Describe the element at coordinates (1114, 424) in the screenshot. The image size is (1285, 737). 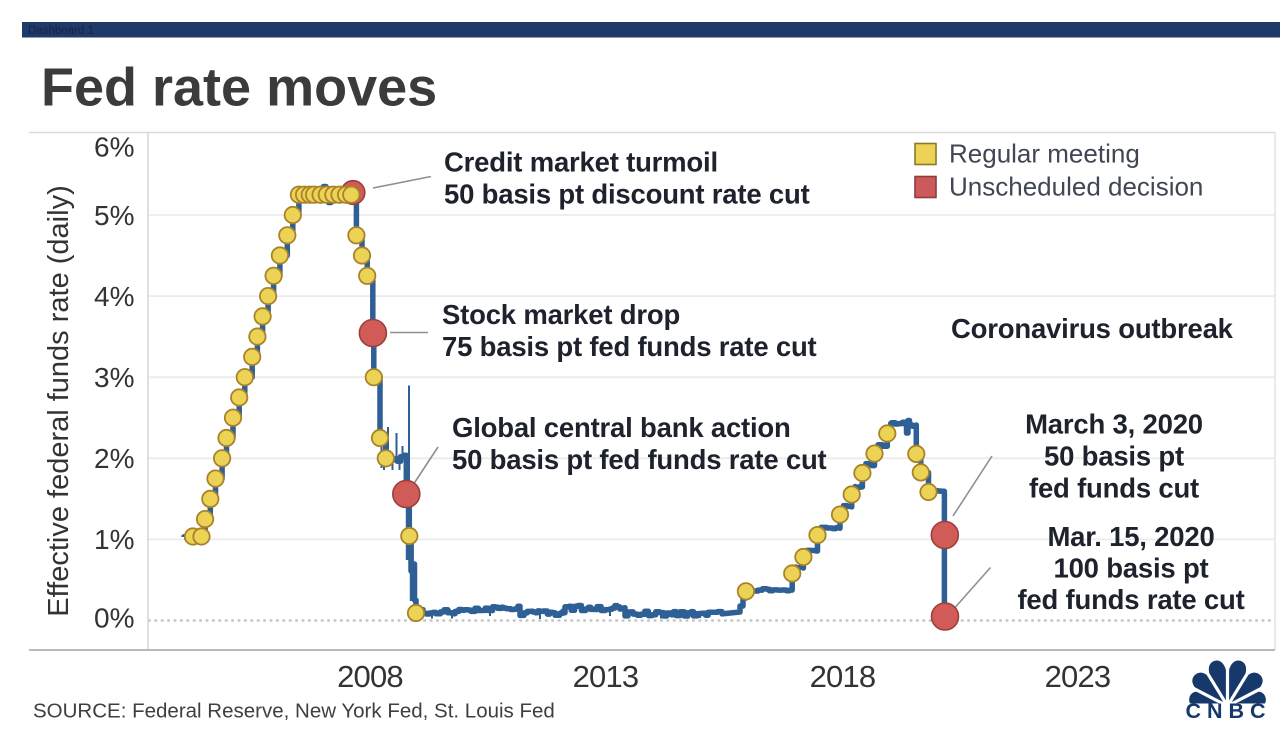
I see `svg-text: March 3, 2020` at that location.